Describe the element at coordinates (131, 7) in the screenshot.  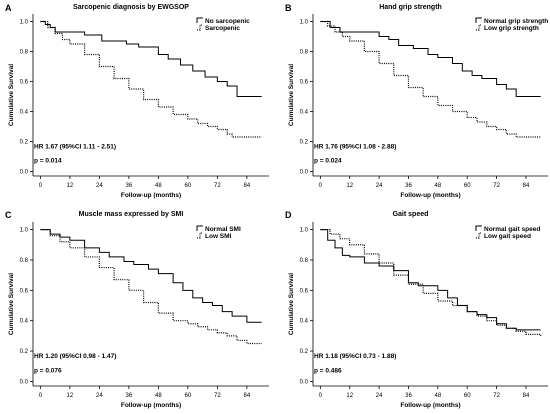
I see `panel-title: Sarcopenic diagnosis by EWGSOP` at that location.